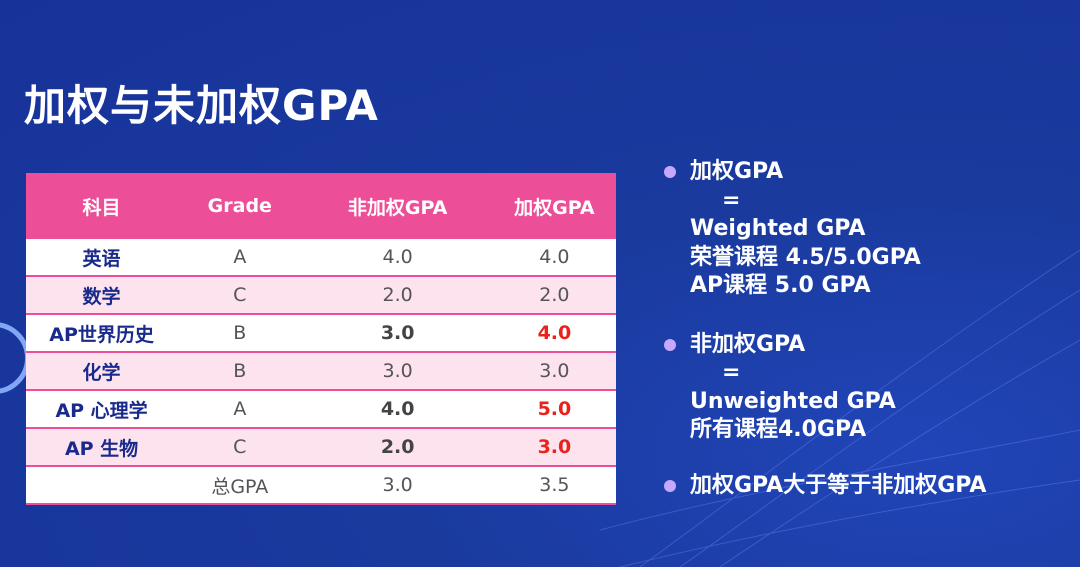 Image resolution: width=1080 pixels, height=567 pixels. I want to click on note-line: 所有课程4.0GPA, so click(778, 429).